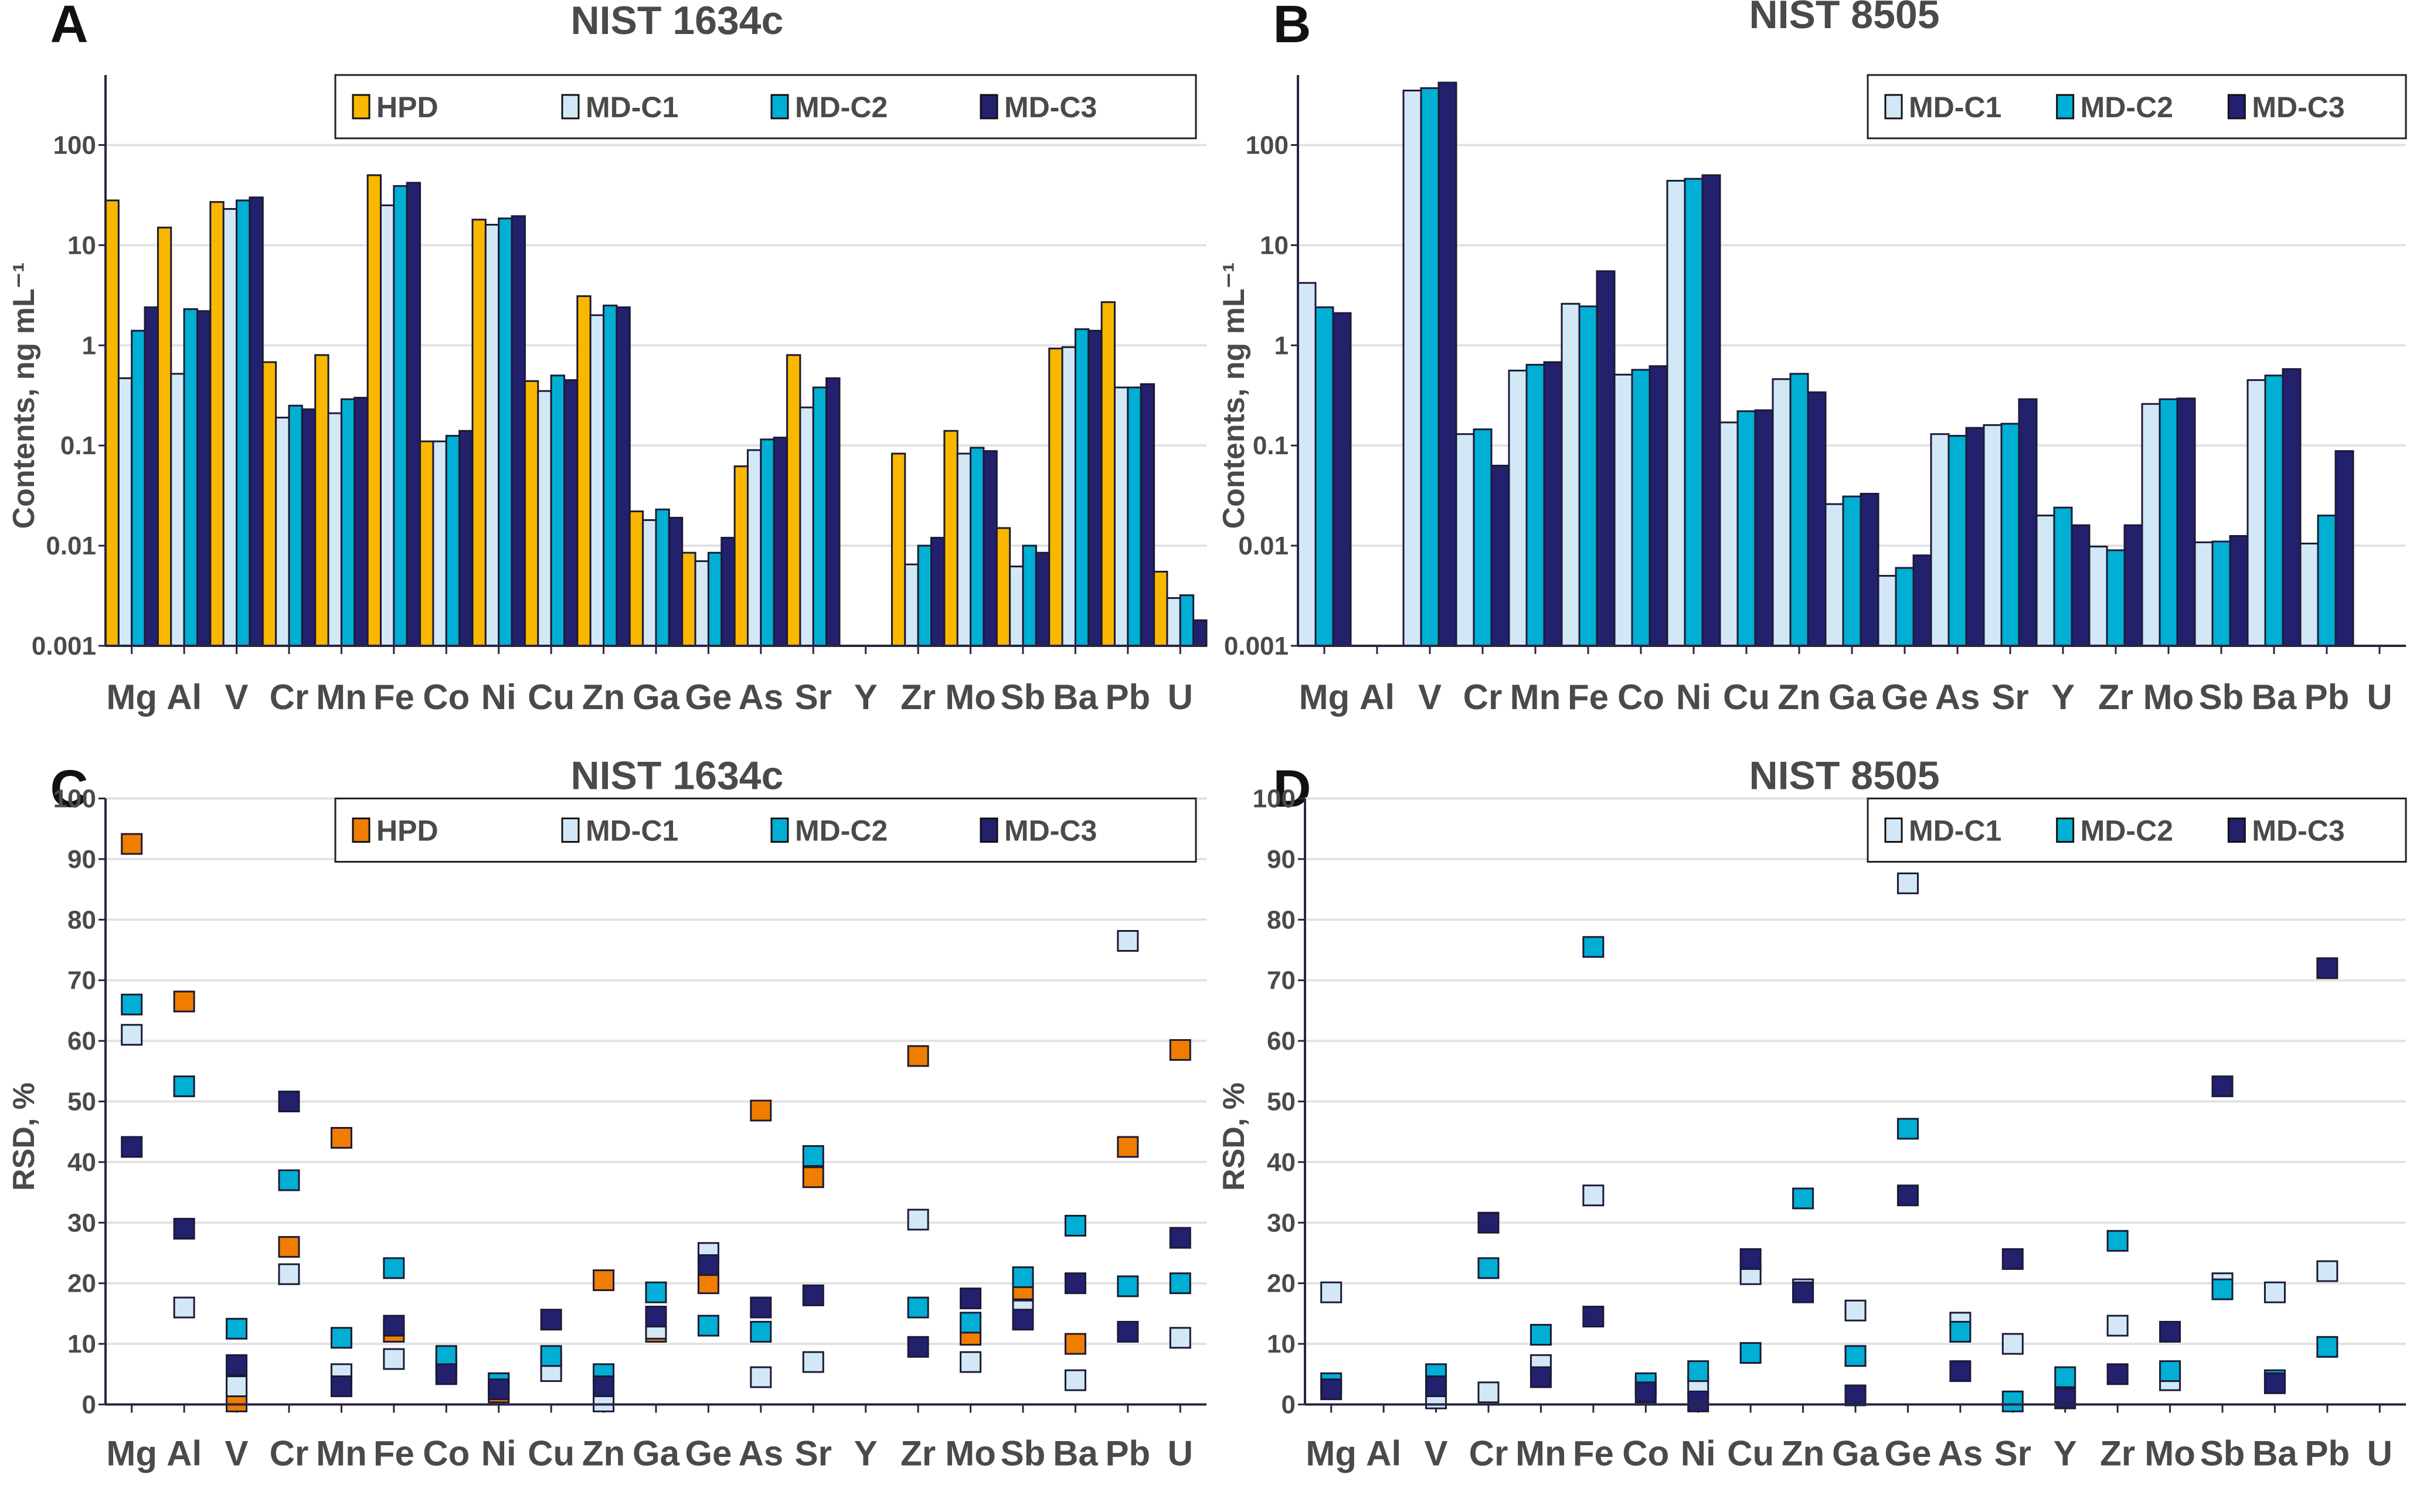  What do you see at coordinates (1180, 1238) in the screenshot?
I see `point-md-c3-u` at bounding box center [1180, 1238].